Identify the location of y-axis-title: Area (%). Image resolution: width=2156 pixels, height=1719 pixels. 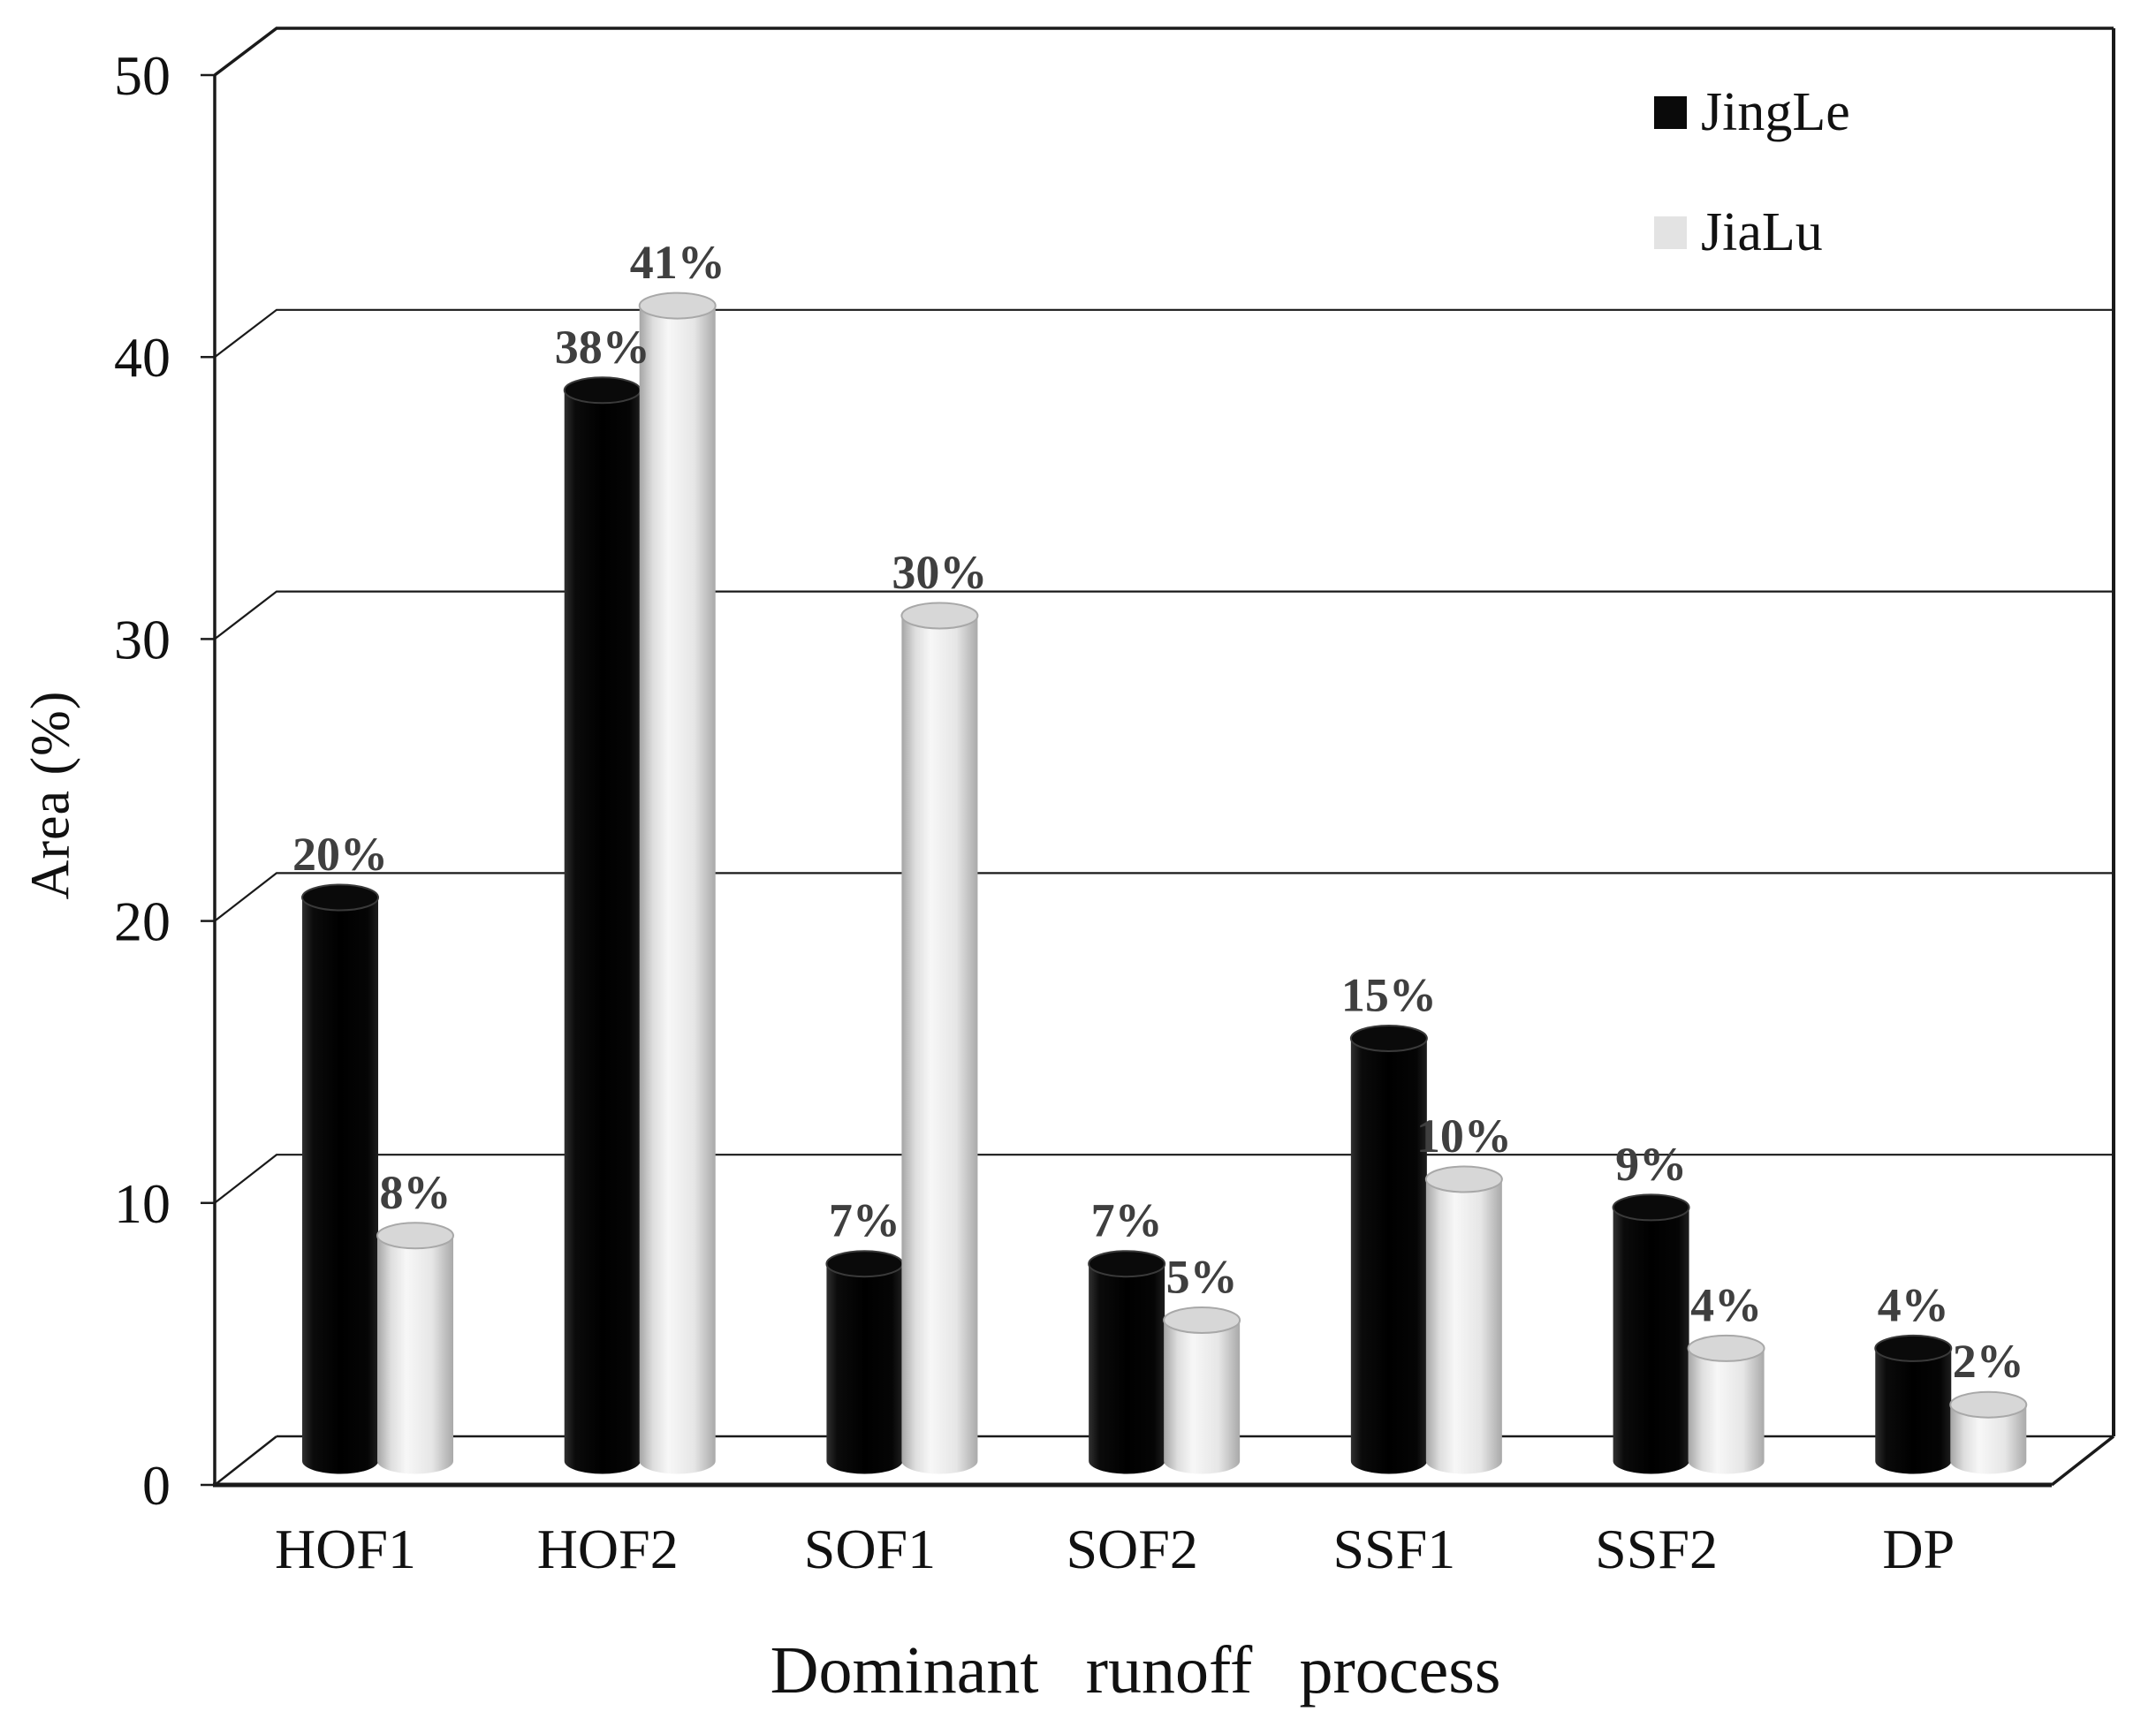
(50, 795).